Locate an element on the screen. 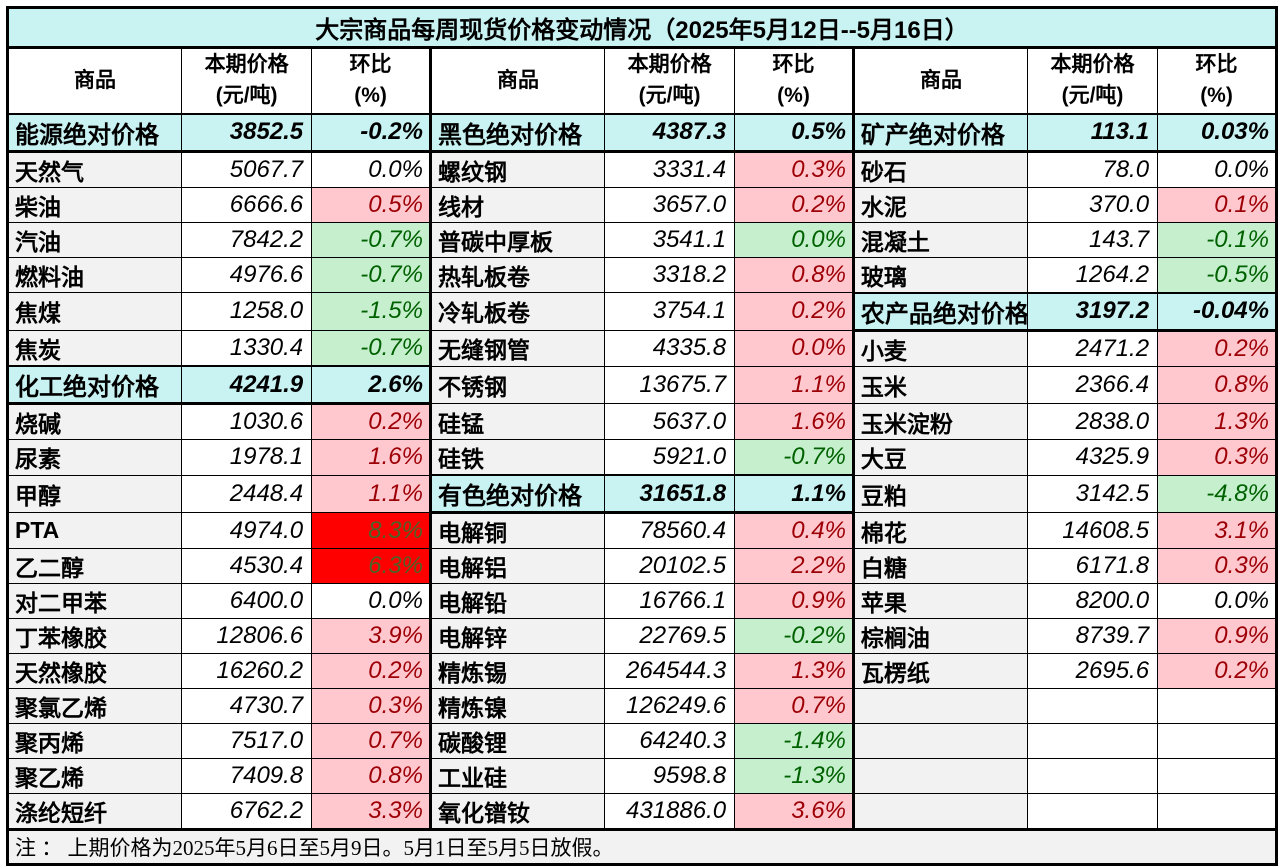  table-row: PTA 4974.0 8.3% 电解铜 78560.4 0.4% 棉花 14608.5 3.1% is located at coordinates (641, 530).